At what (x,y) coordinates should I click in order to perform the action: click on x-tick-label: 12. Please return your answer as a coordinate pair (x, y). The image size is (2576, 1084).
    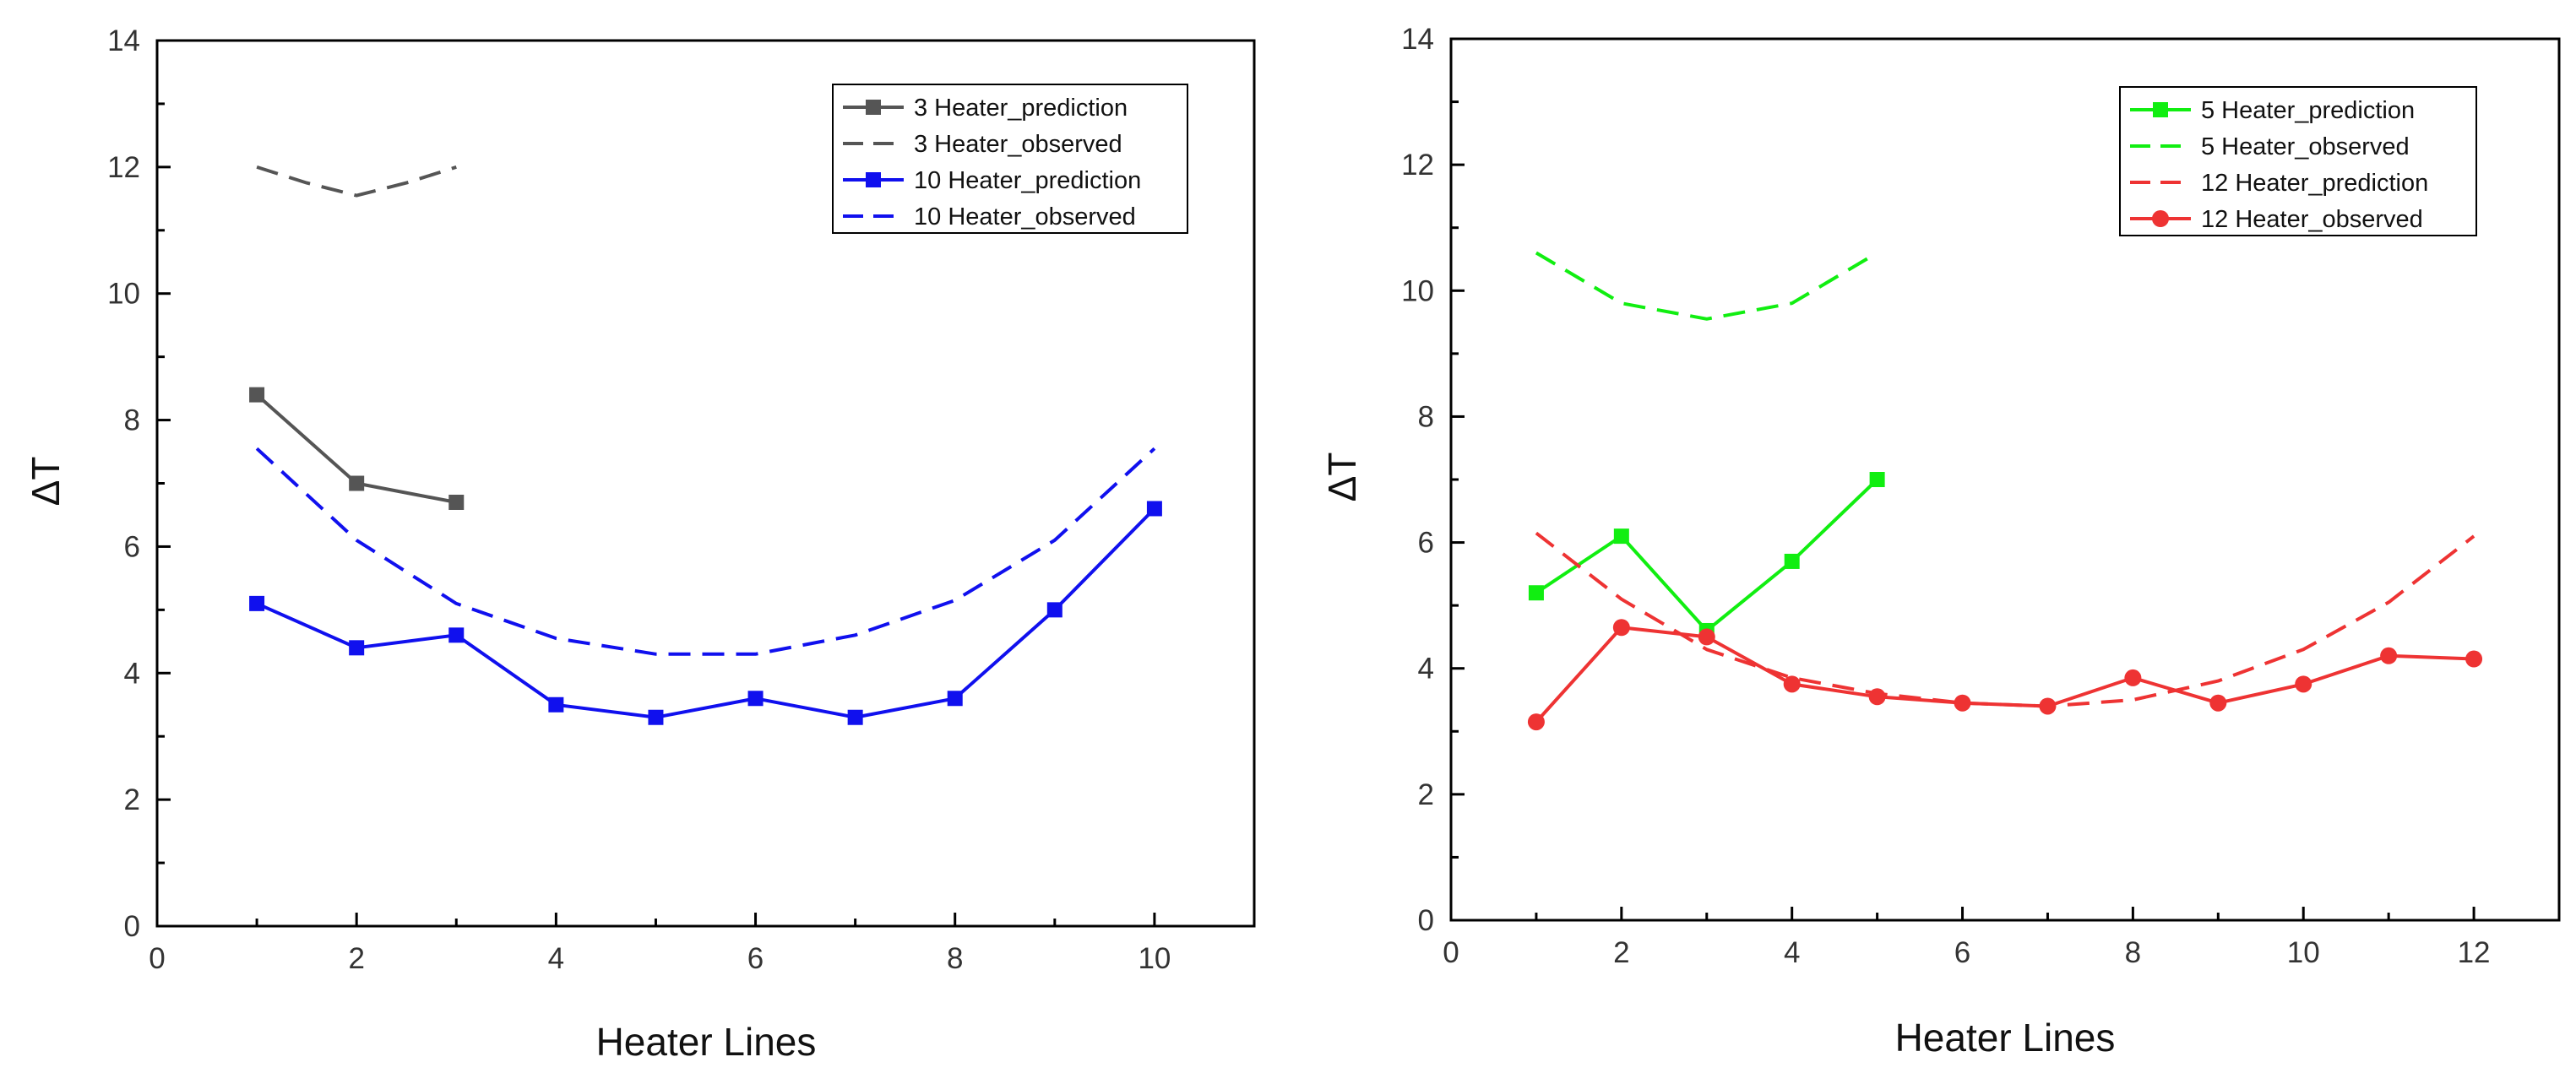
    Looking at the image, I should click on (2474, 952).